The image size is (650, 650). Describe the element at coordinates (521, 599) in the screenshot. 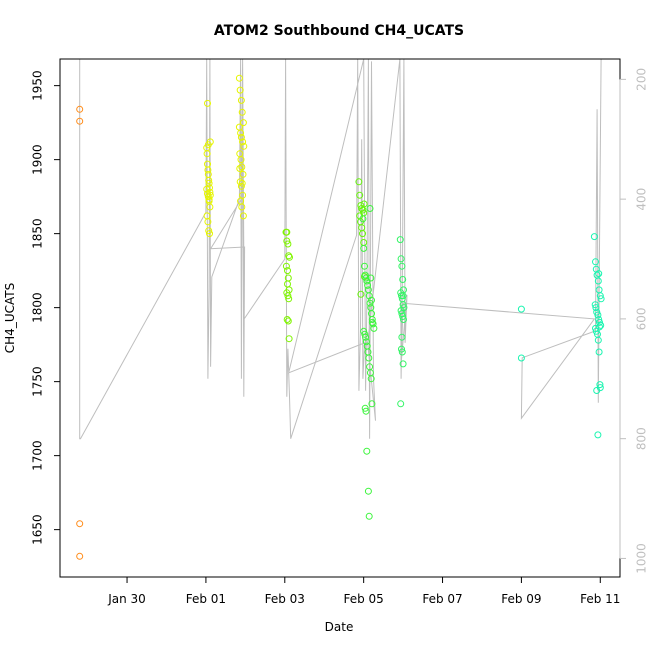

I see `x-tick-label: Feb 09` at that location.